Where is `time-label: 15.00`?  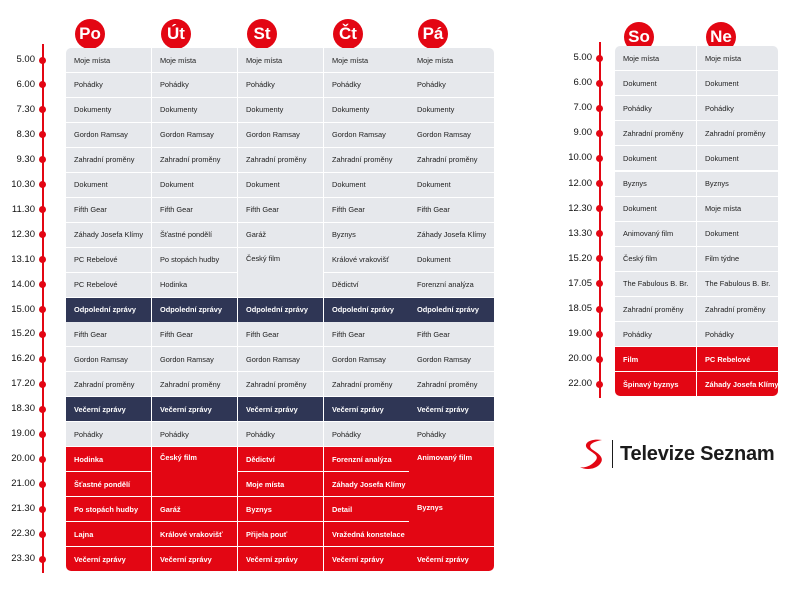
time-label: 15.00 is located at coordinates (23, 309).